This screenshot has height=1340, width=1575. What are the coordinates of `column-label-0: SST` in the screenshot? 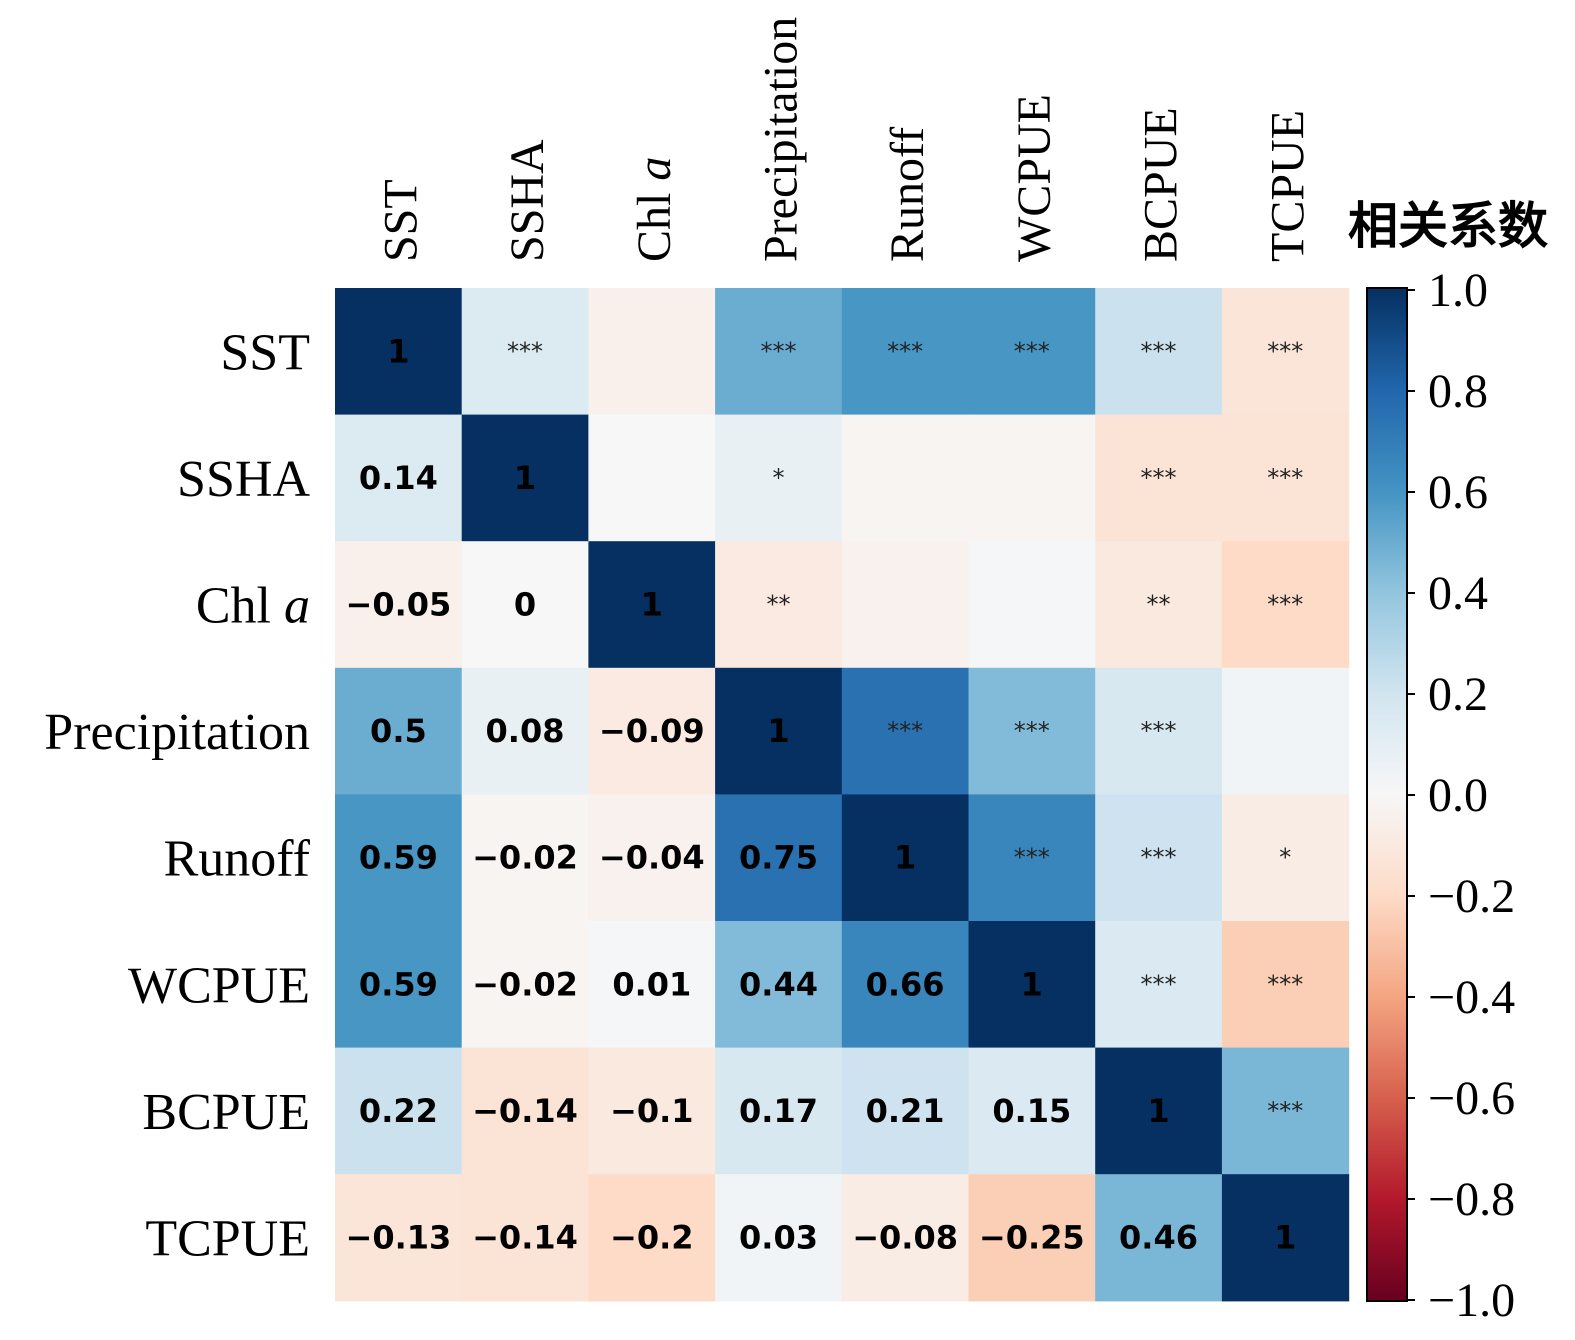 It's located at (400, 220).